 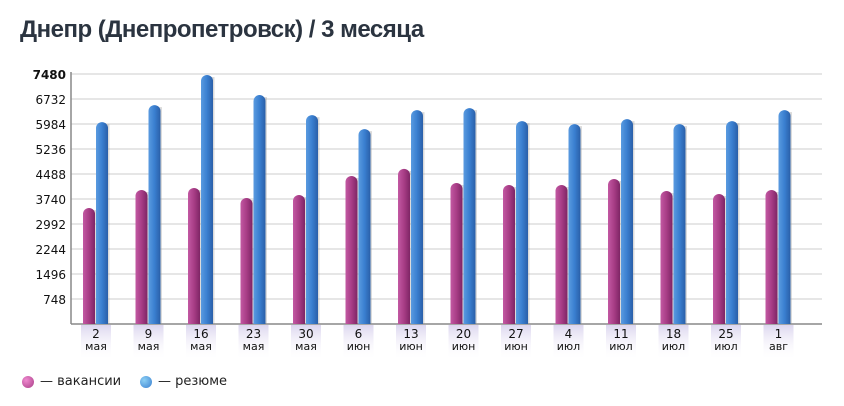 I want to click on legend-label: — вакансии, so click(x=81, y=381).